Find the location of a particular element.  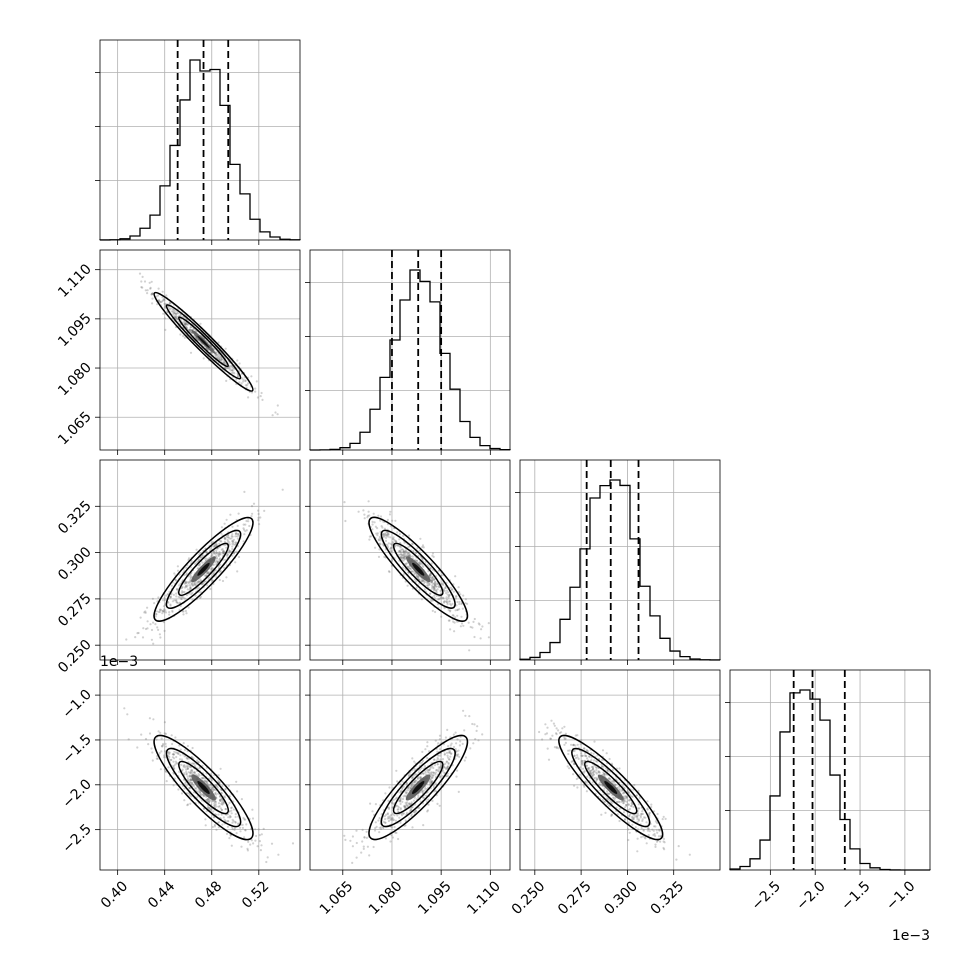

histogram-step-line is located at coordinates (200, 150).